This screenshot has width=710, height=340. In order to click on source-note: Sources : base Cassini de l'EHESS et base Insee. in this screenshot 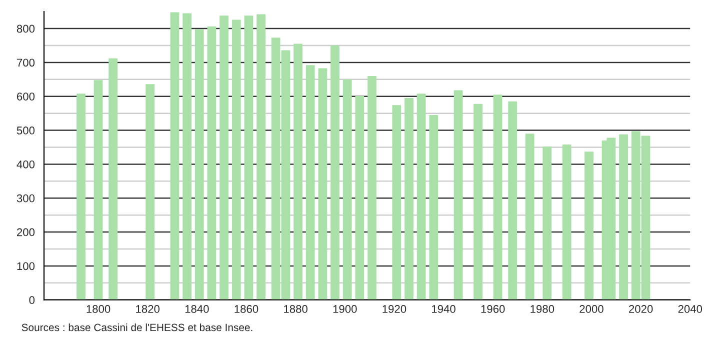, I will do `click(137, 327)`.